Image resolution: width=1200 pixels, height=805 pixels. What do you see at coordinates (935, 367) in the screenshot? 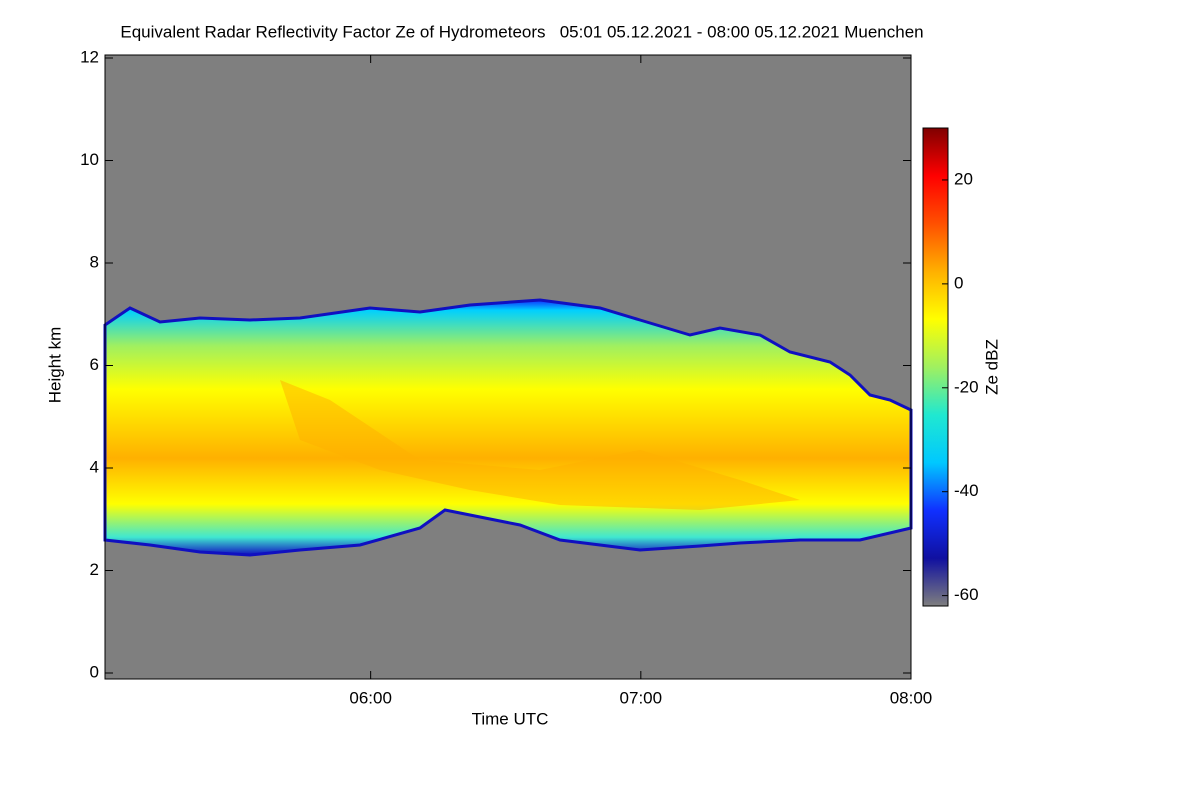
I see `colorbar` at bounding box center [935, 367].